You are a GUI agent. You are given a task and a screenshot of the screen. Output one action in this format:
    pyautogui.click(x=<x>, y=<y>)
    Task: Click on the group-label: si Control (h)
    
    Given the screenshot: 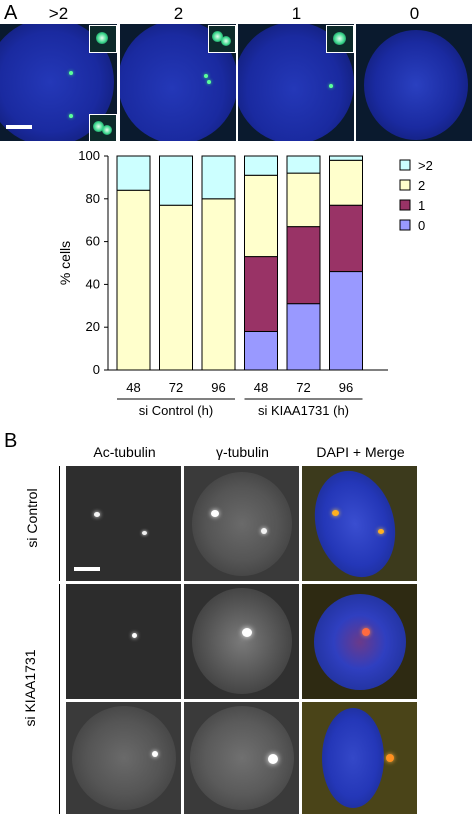 What is the action you would take?
    pyautogui.click(x=176, y=410)
    